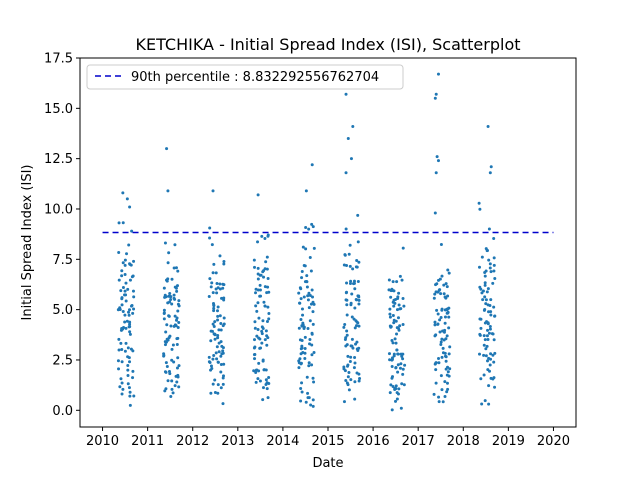  What do you see at coordinates (58, 59) in the screenshot?
I see `y-tick-label: 17.5` at bounding box center [58, 59].